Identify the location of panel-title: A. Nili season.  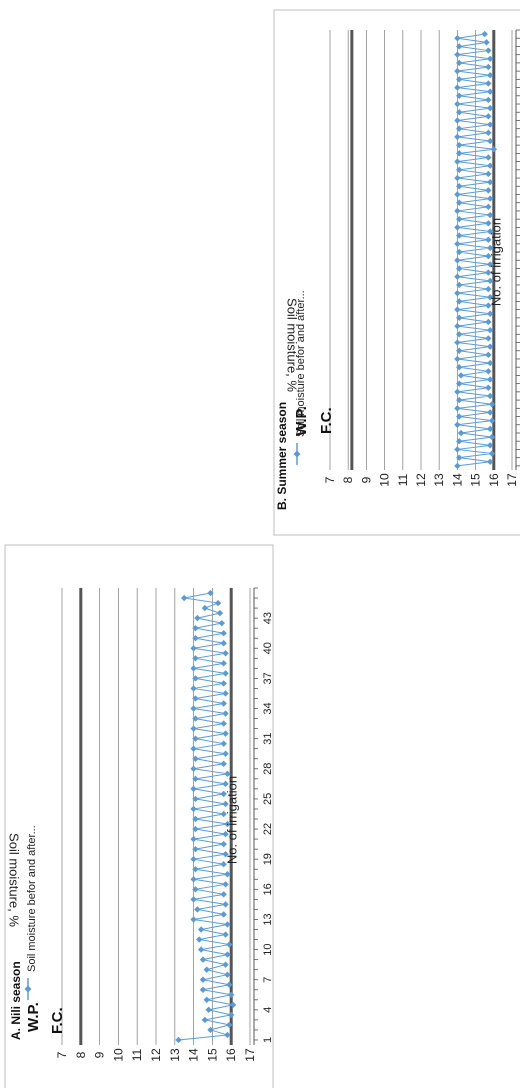
(16, 1000).